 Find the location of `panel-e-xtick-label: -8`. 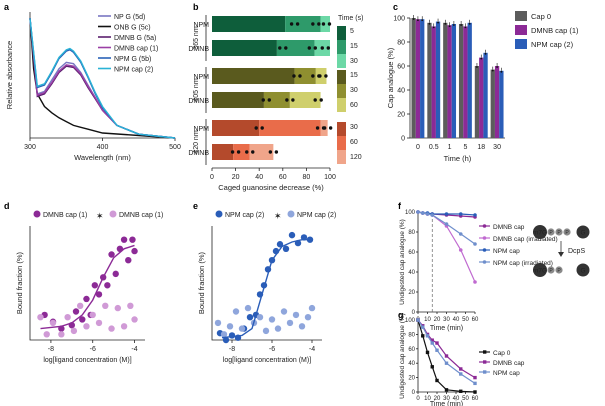

panel-e-xtick-label: -8 is located at coordinates (232, 349).